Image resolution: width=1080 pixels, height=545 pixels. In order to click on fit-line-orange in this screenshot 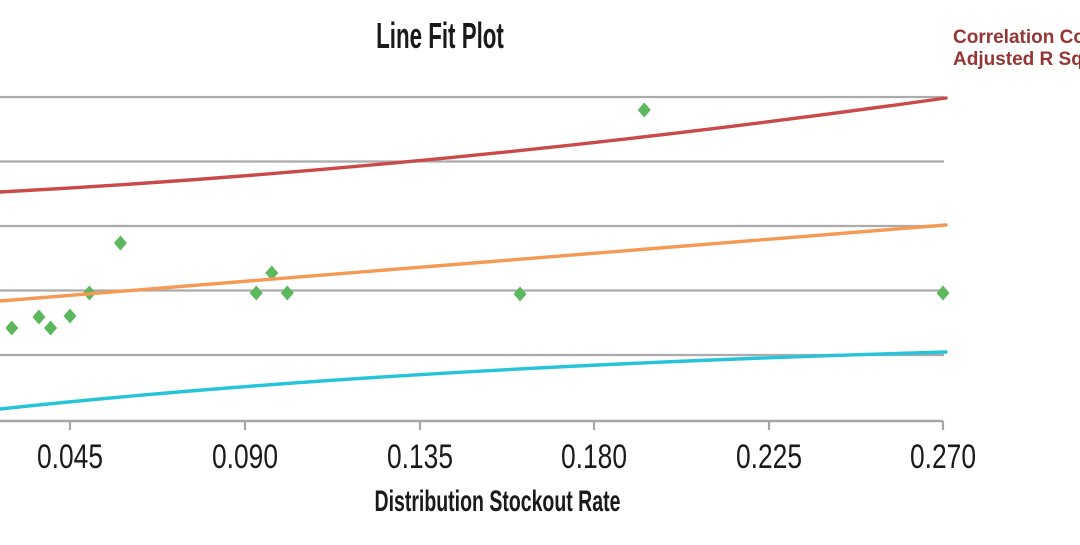, I will do `click(474, 263)`.